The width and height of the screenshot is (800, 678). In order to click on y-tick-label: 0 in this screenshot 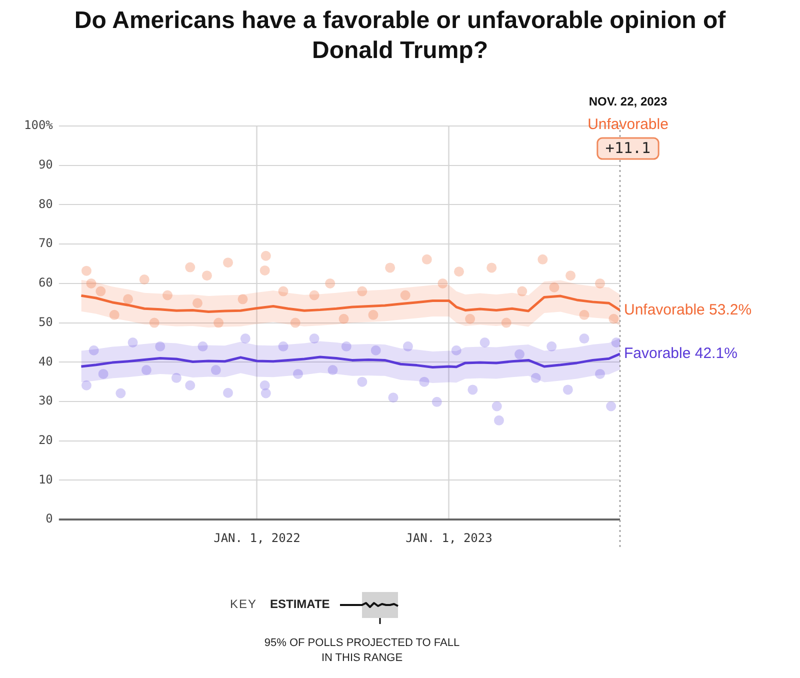, I will do `click(49, 519)`.